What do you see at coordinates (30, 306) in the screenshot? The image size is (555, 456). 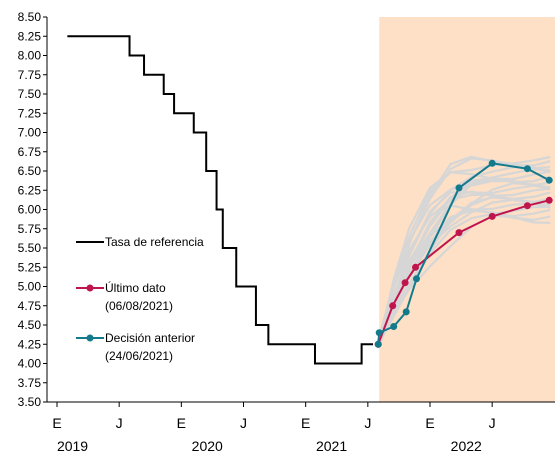 I see `y-tick-label: 4.75` at bounding box center [30, 306].